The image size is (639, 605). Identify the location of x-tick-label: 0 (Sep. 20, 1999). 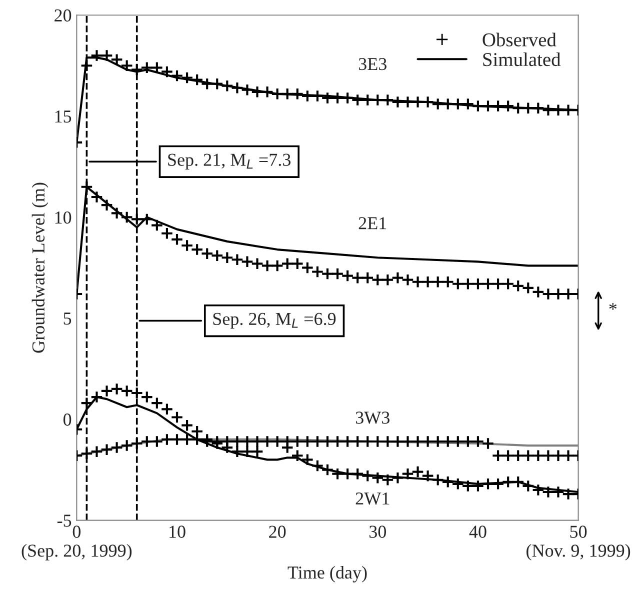
(77, 543).